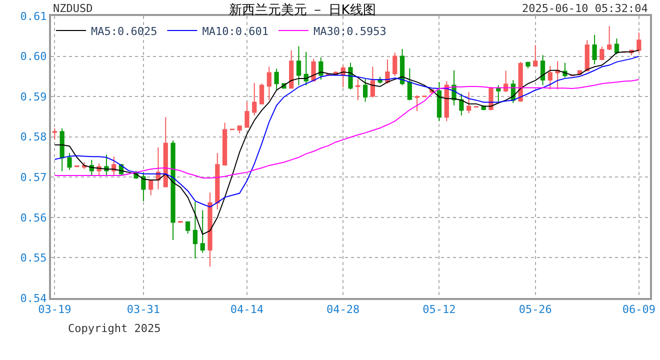 Image resolution: width=660 pixels, height=360 pixels. I want to click on x-tick-label: 04-28, so click(343, 309).